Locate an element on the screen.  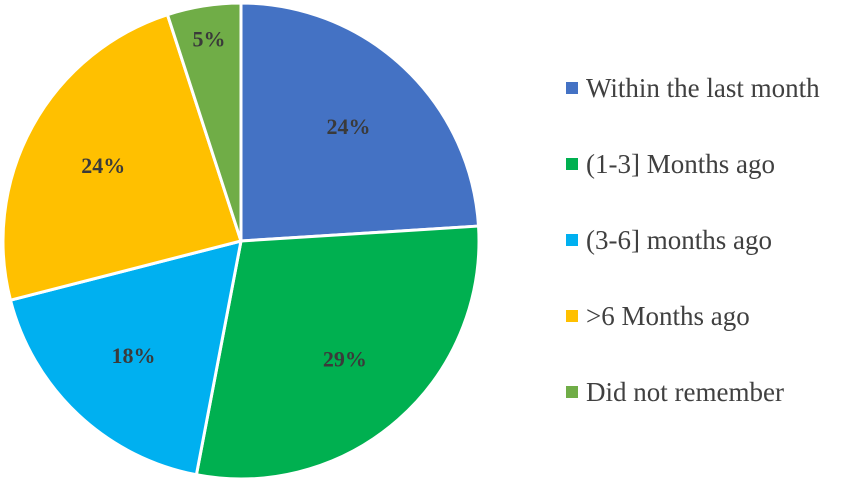
legend-item-did-not-remember: Did not remember is located at coordinates (710, 392).